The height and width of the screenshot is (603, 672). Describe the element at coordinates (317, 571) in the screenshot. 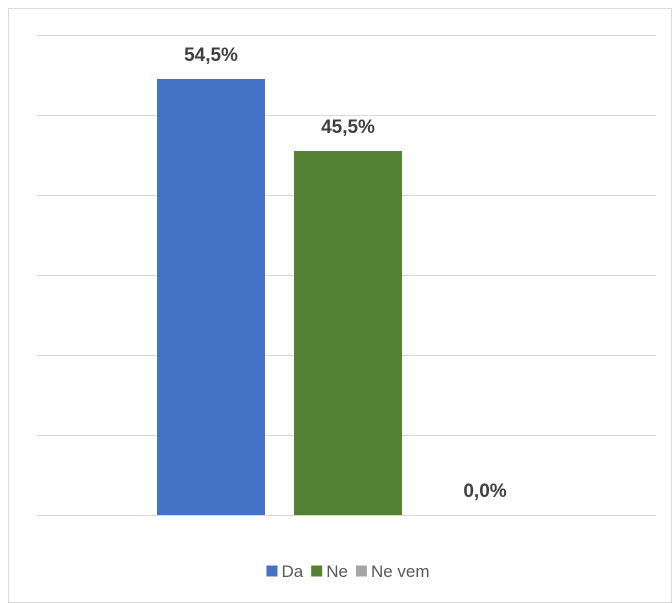

I see `legend-swatch-ne` at that location.